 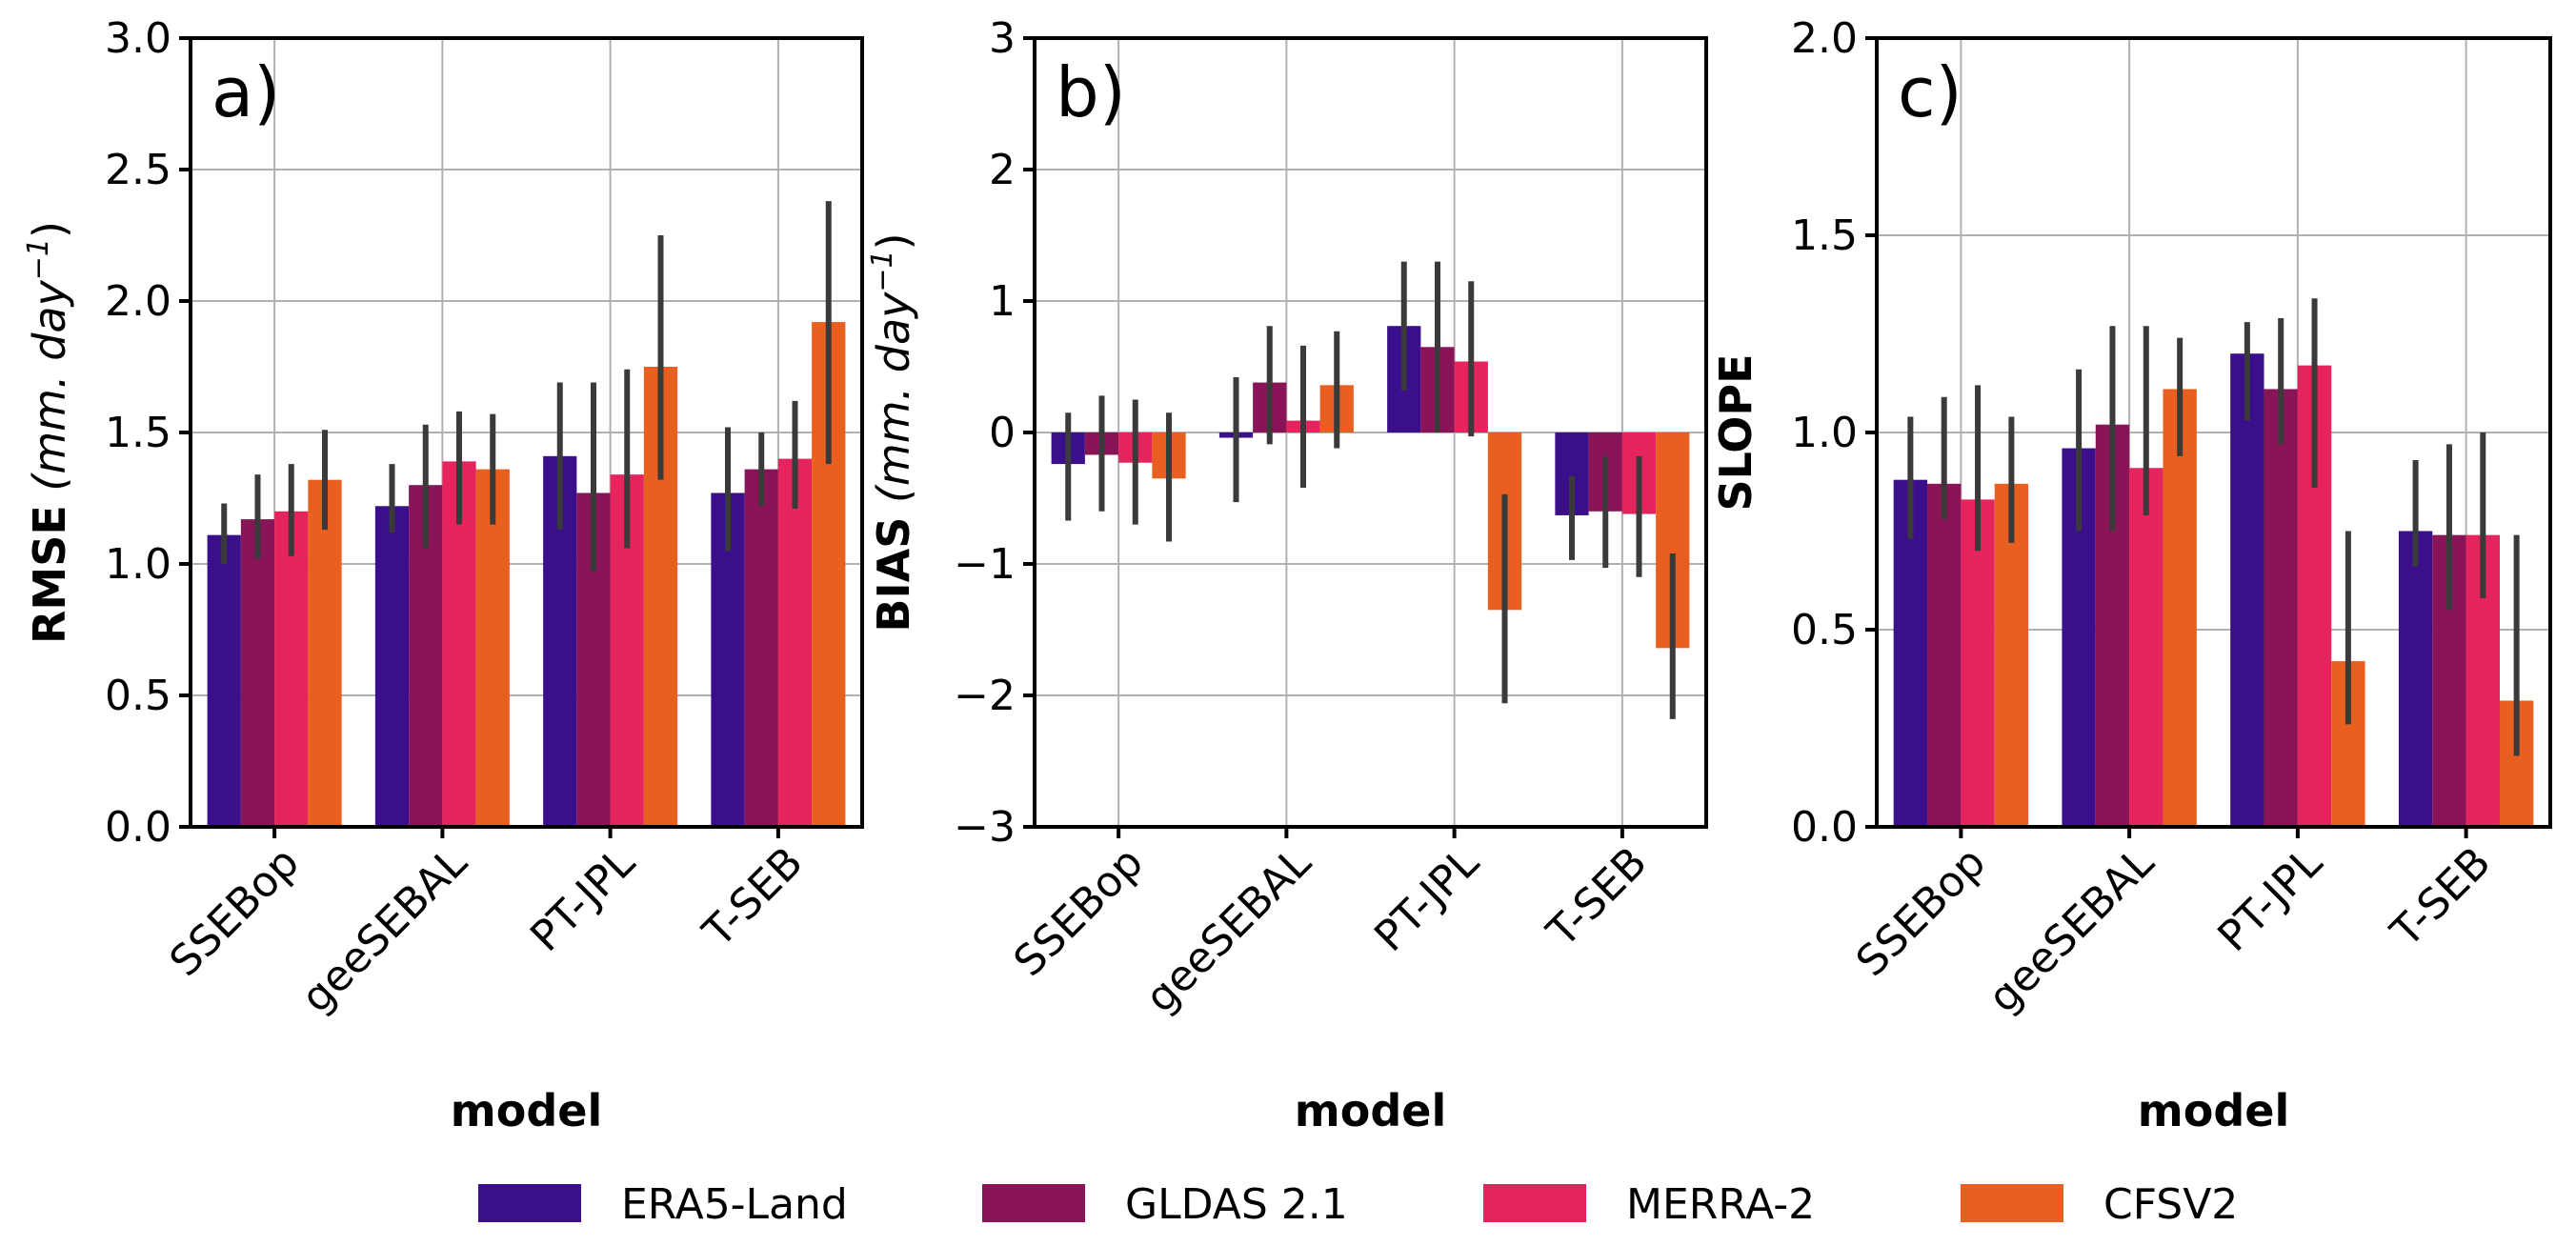 I want to click on y-tick-label: −2, so click(x=985, y=696).